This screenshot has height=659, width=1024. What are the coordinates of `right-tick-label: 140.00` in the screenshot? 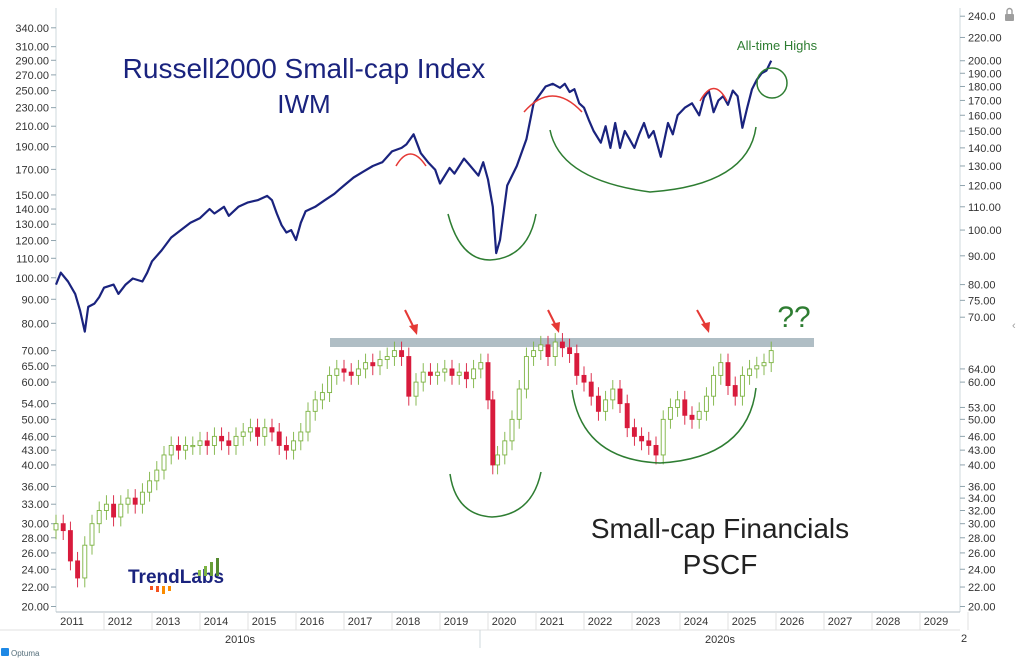 It's located at (985, 149).